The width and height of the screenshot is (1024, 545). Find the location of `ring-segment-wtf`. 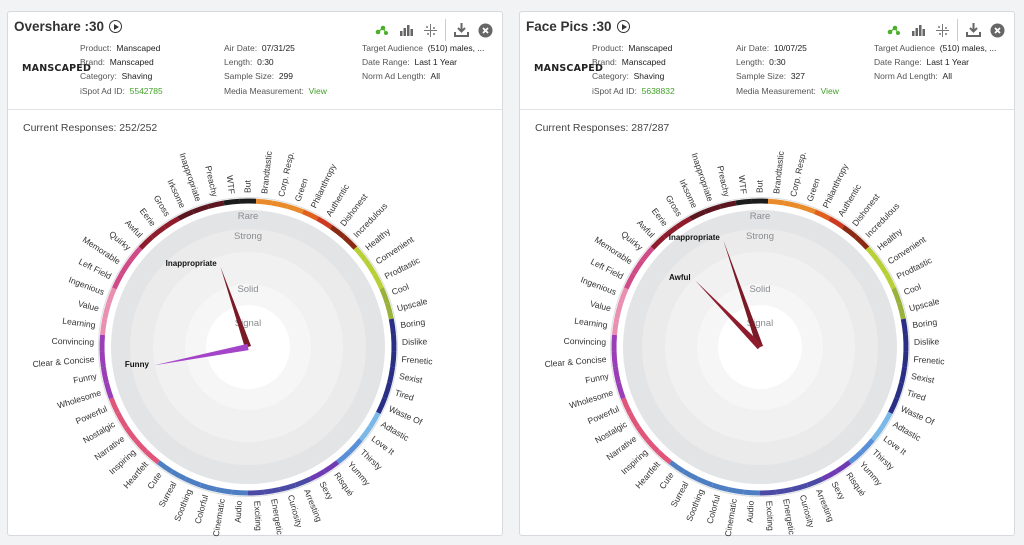

ring-segment-wtf is located at coordinates (744, 202).